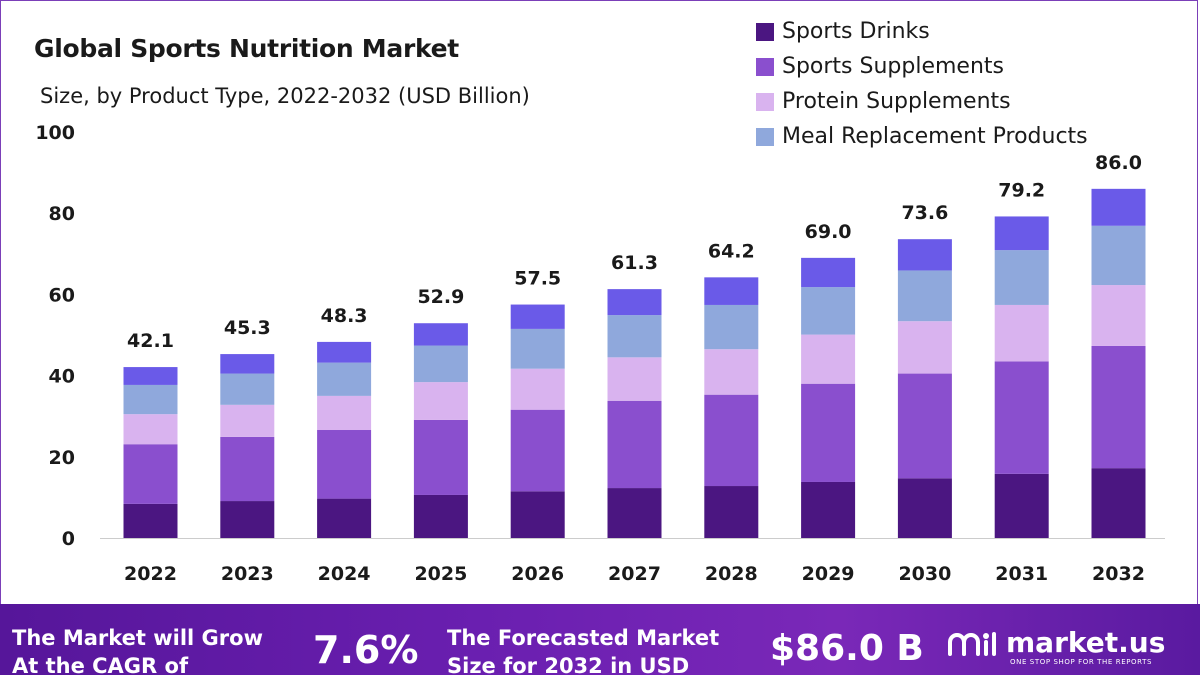  Describe the element at coordinates (150, 399) in the screenshot. I see `bar-segment-meal-replacement-products-2022` at that location.